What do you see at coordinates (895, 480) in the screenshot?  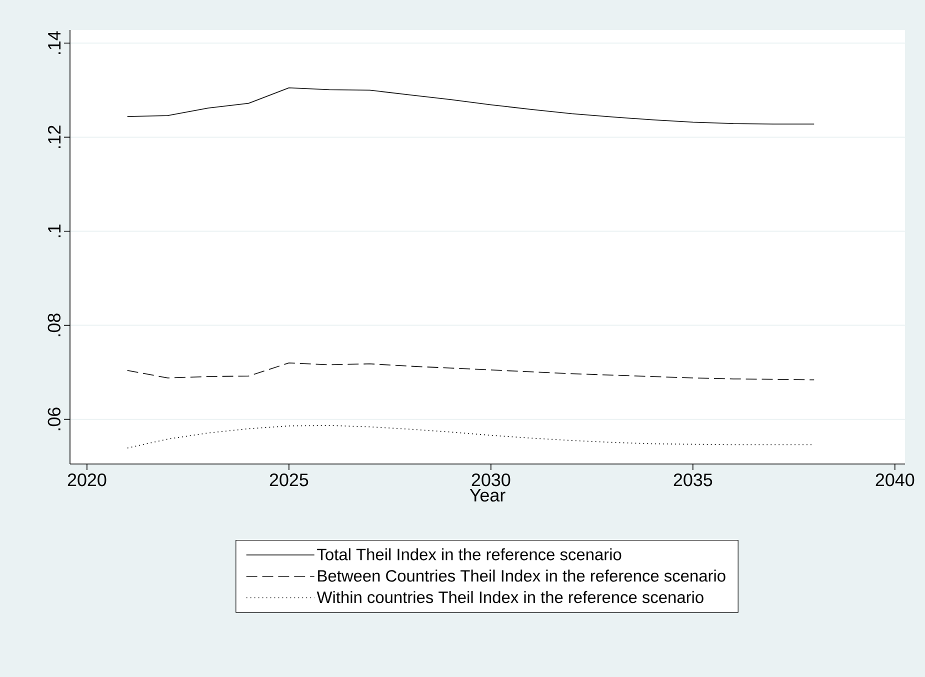 I see `x-tick-label: 2040` at bounding box center [895, 480].